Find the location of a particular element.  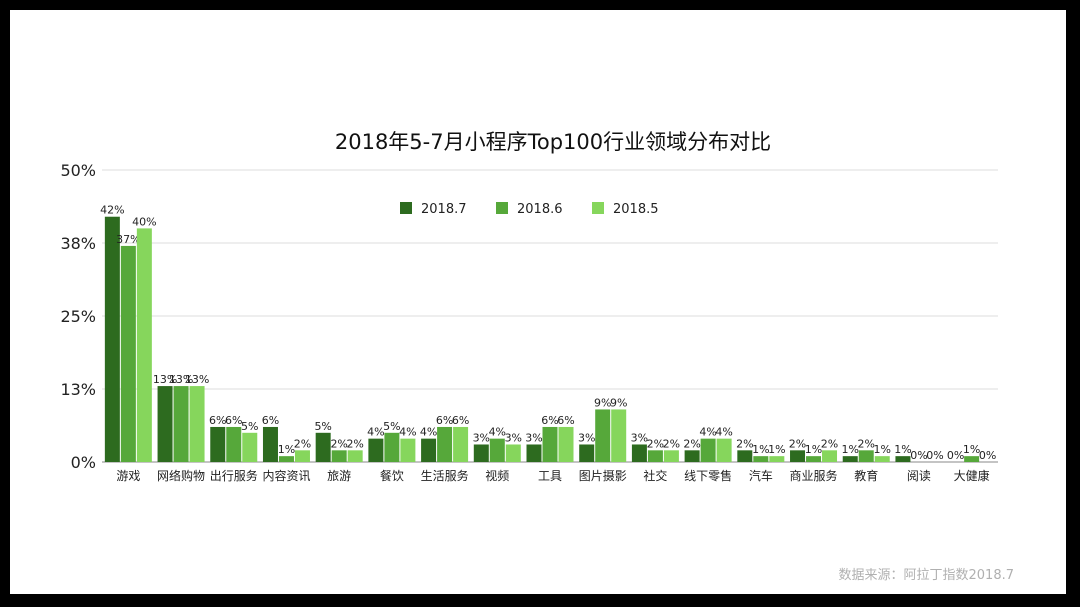

x-tick-label: 工具 is located at coordinates (550, 476).